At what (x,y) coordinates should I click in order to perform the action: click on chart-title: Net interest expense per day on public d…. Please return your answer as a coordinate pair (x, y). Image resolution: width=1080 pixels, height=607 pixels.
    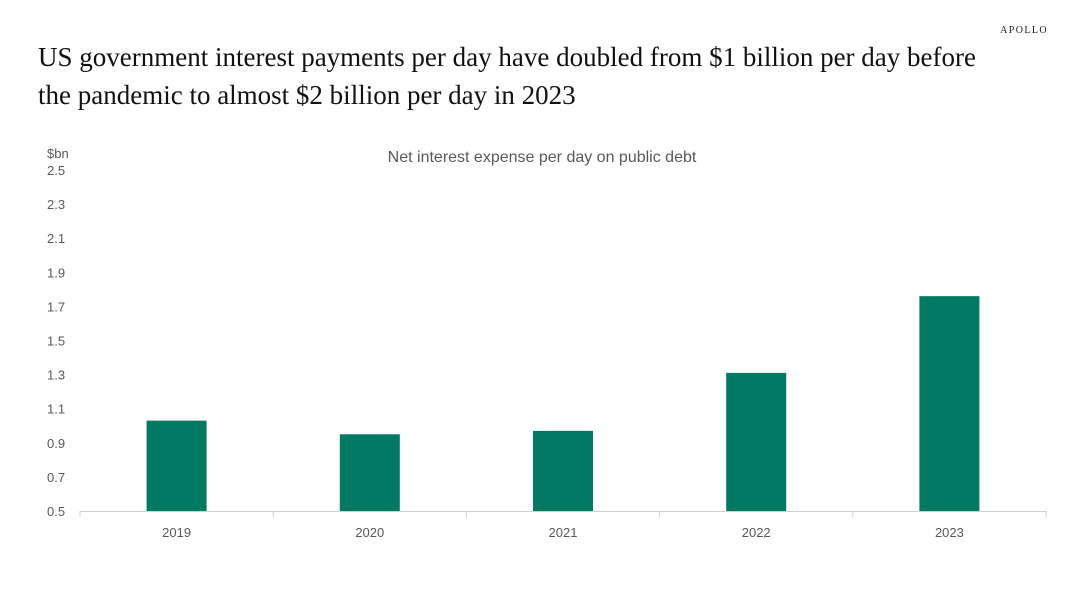
    Looking at the image, I should click on (542, 157).